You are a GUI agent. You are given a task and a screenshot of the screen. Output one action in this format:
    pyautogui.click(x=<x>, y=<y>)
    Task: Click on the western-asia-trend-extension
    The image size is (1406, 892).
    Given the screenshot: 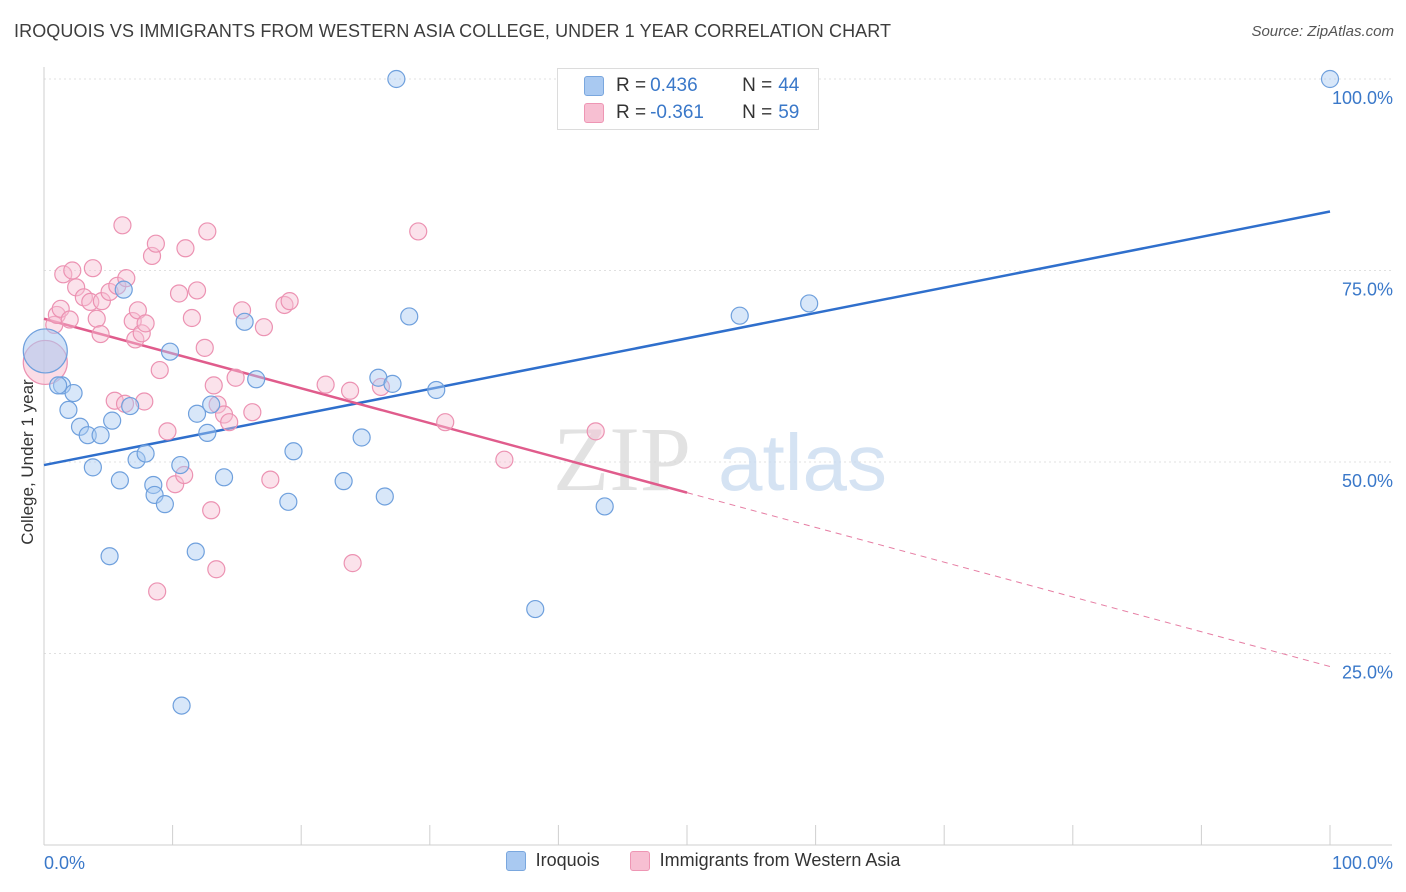 What is the action you would take?
    pyautogui.click(x=1008, y=580)
    